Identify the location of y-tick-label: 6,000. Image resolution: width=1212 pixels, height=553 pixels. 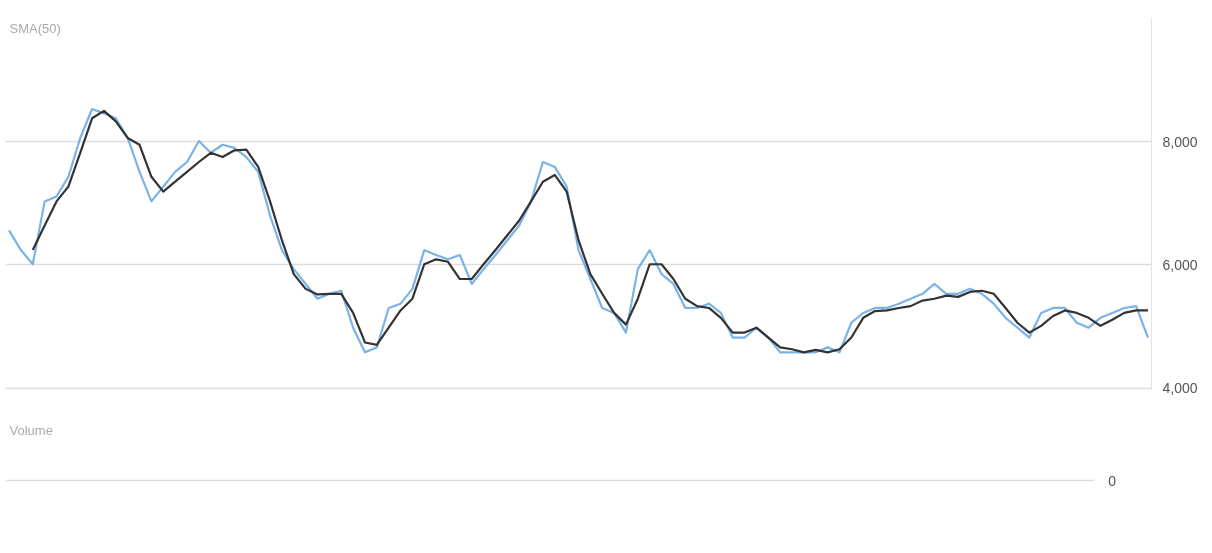
(1180, 264).